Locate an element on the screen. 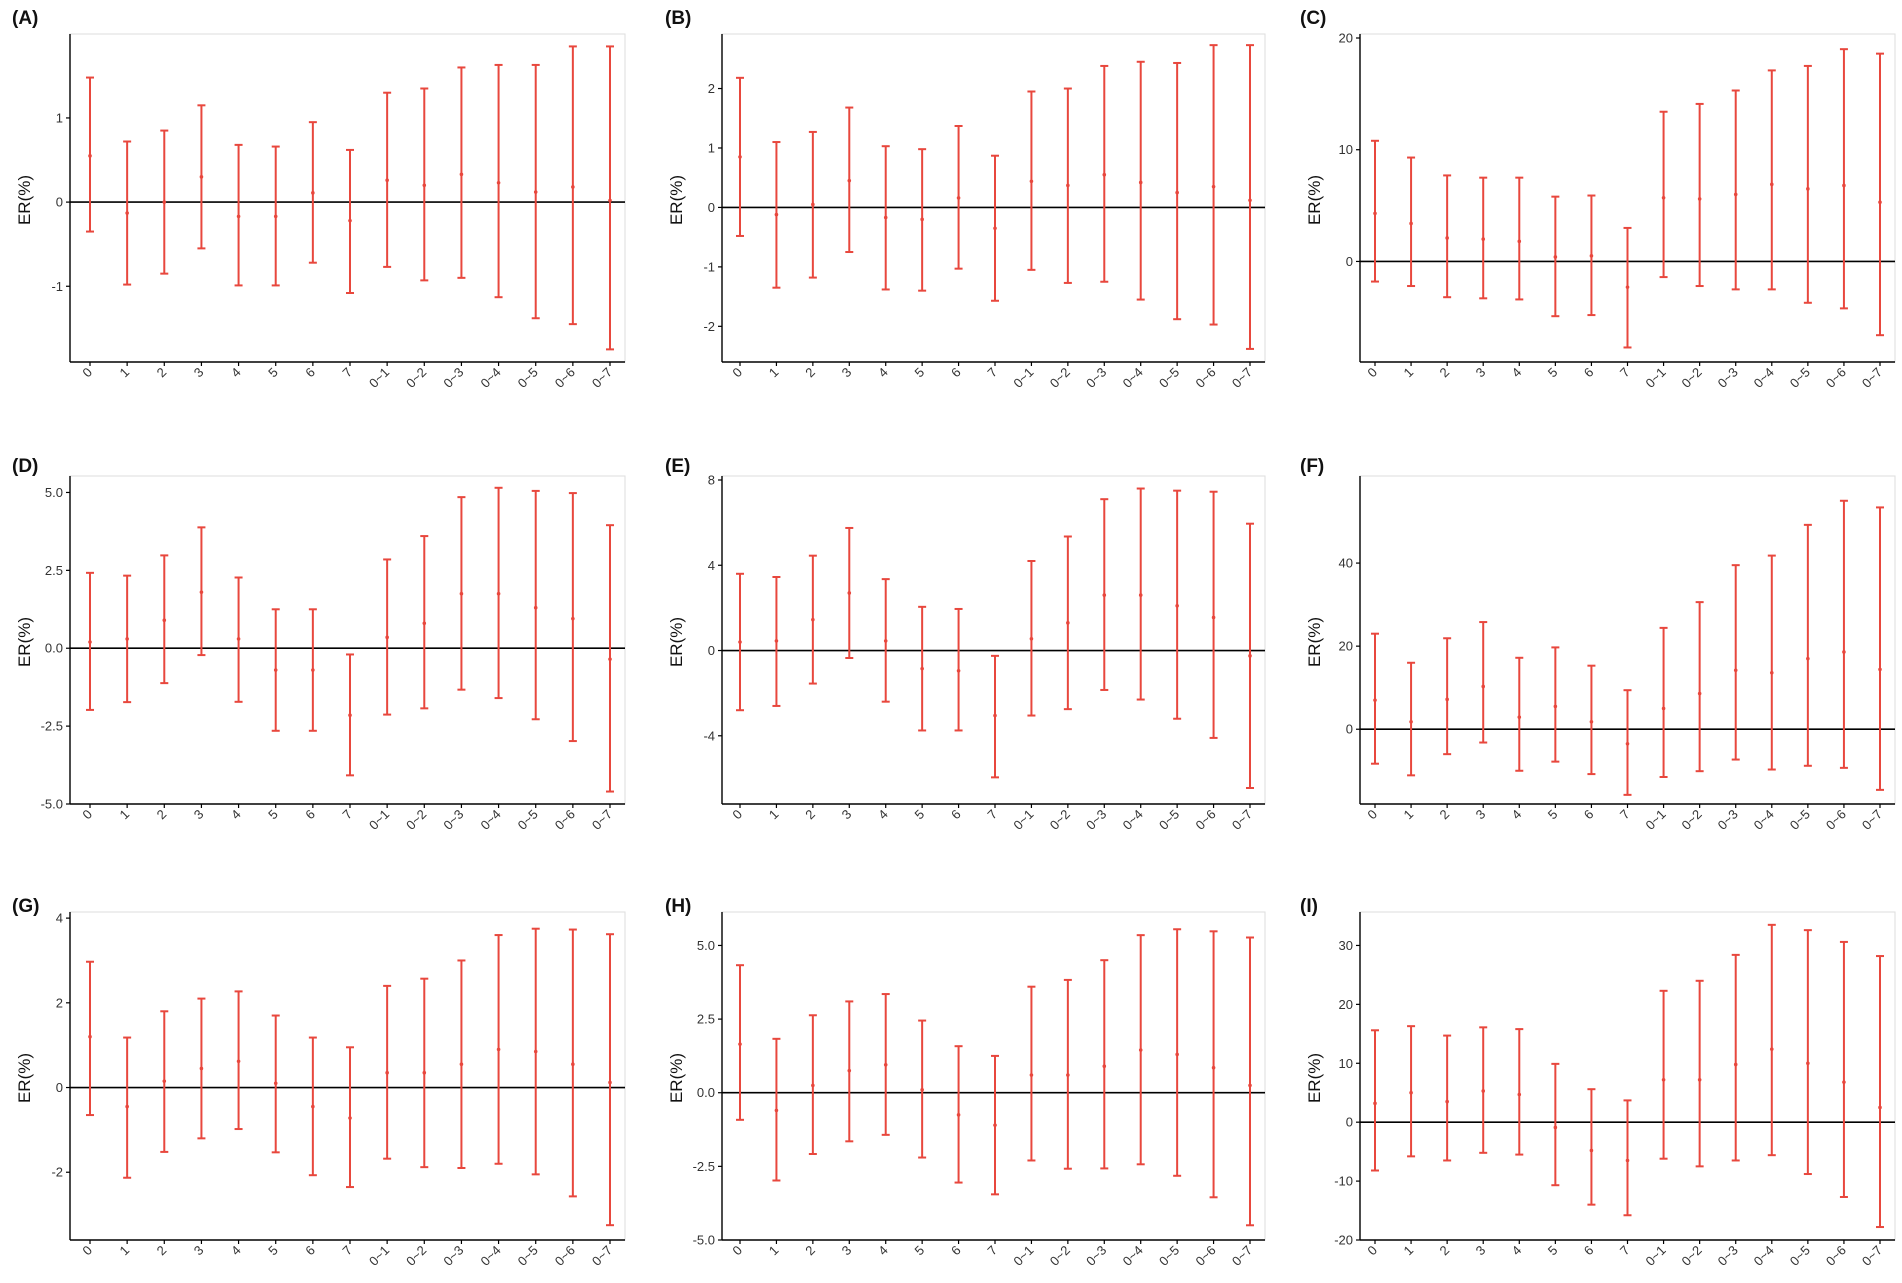 The height and width of the screenshot is (1283, 1902). x-tick-label: 0~4 is located at coordinates (1764, 378).